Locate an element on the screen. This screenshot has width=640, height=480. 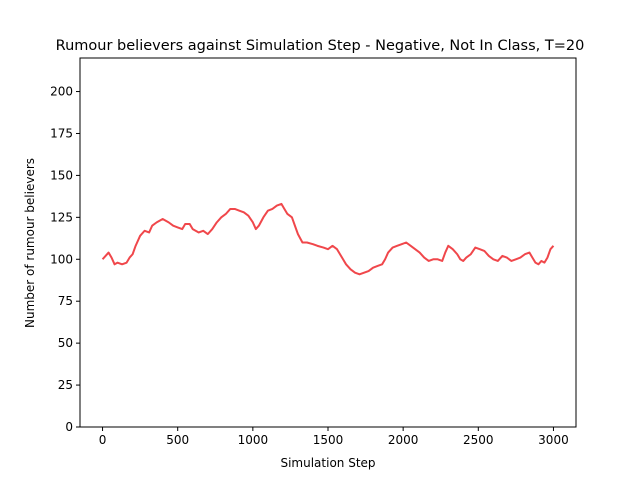
y-tick-label: 75 is located at coordinates (65, 301).